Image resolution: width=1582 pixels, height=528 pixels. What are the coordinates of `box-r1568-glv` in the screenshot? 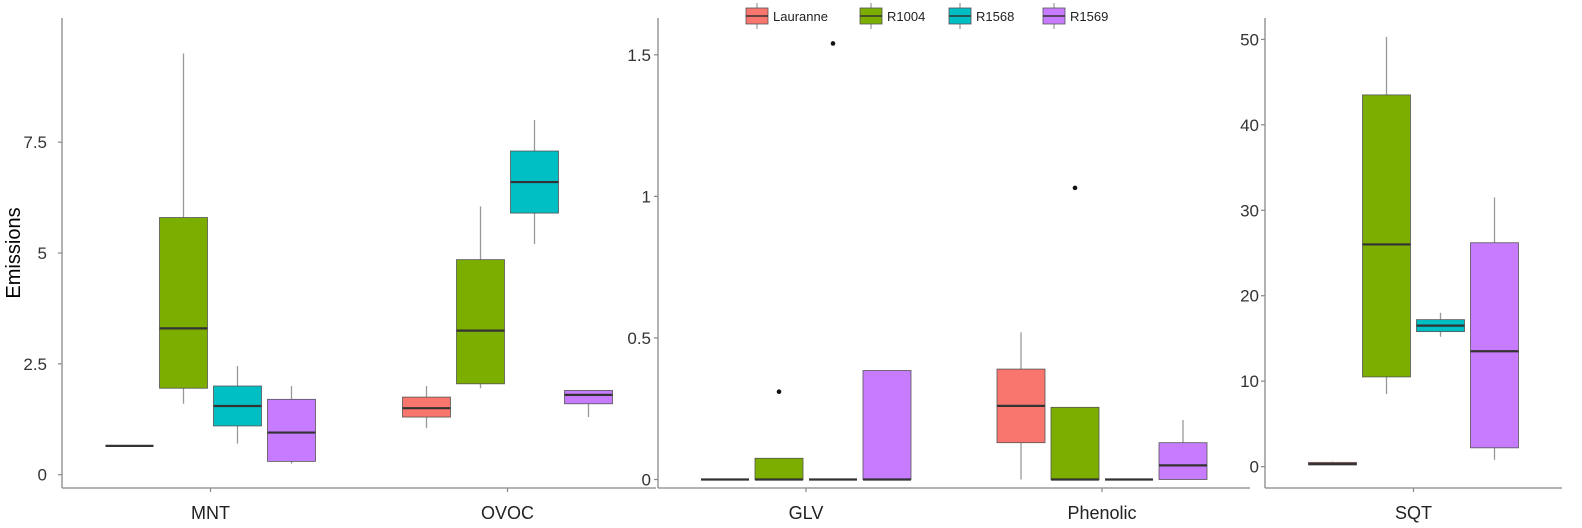 It's located at (833, 261).